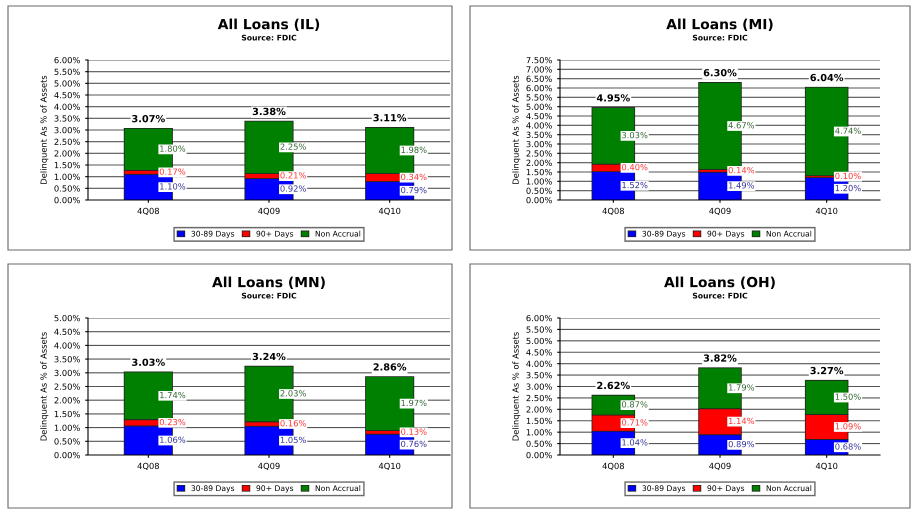 Image resolution: width=914 pixels, height=512 pixels. I want to click on total-label: 3.82%, so click(720, 358).